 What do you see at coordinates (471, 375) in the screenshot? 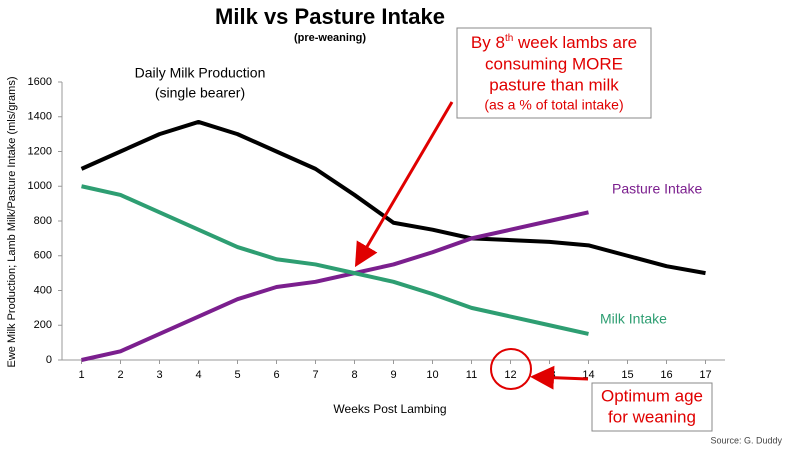
I see `x-tick-label: 11` at bounding box center [471, 375].